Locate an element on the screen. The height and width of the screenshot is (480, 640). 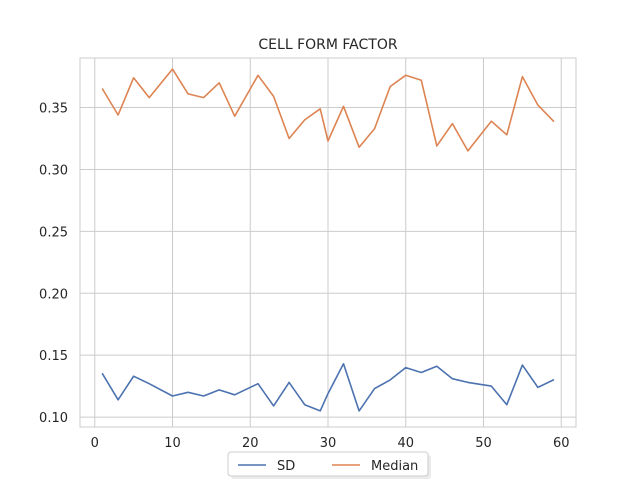
series-line-sd is located at coordinates (328, 387).